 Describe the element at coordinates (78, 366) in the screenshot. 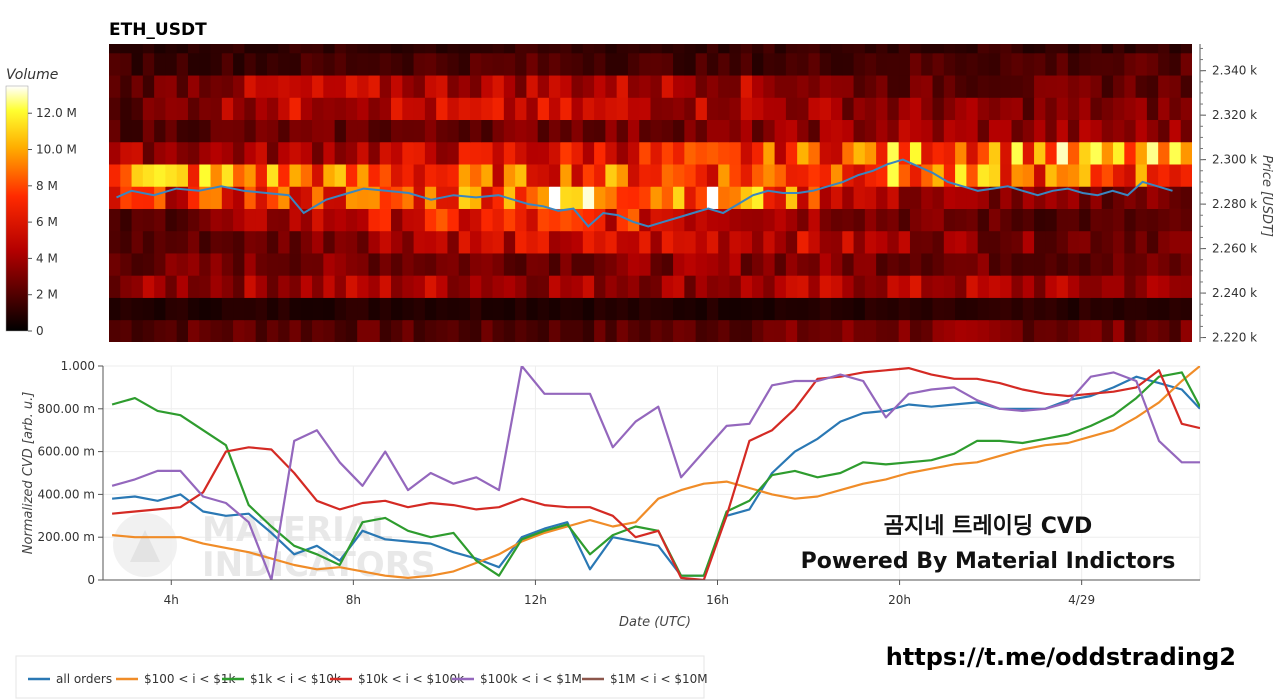

I see `cvd-y-tick-label: 1.000` at that location.